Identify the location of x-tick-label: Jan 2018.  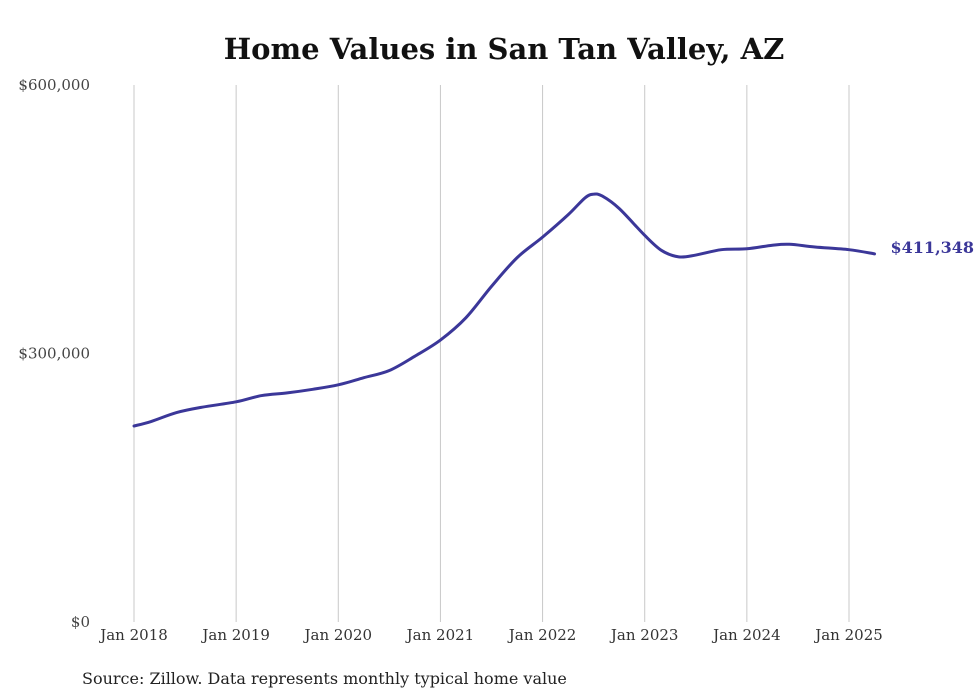
(133, 635).